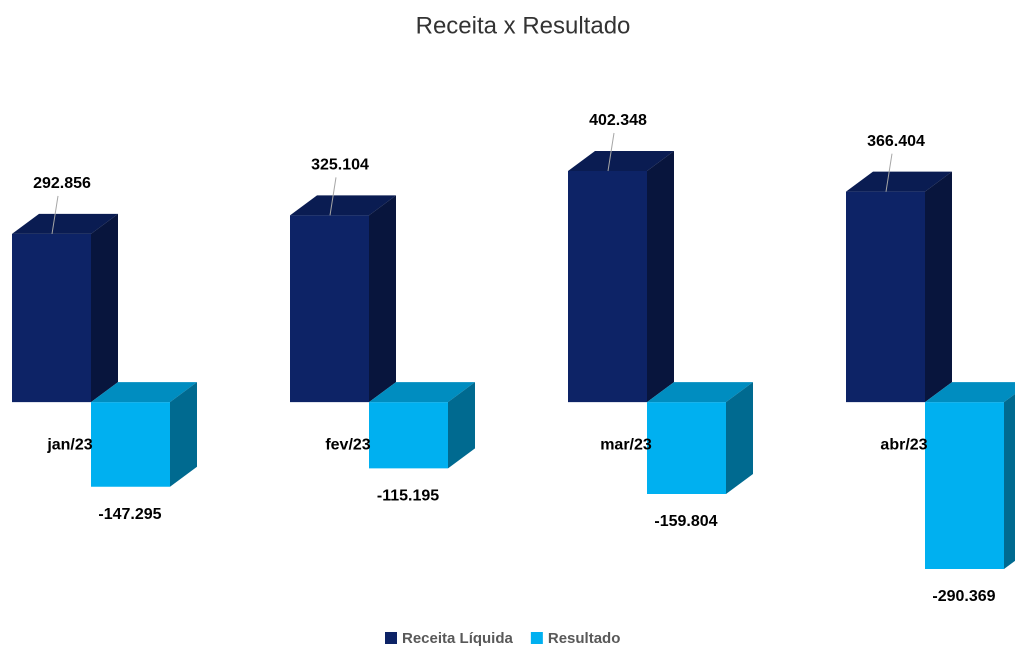 Image resolution: width=1015 pixels, height=651 pixels. What do you see at coordinates (963, 596) in the screenshot?
I see `data-label: -290.369` at bounding box center [963, 596].